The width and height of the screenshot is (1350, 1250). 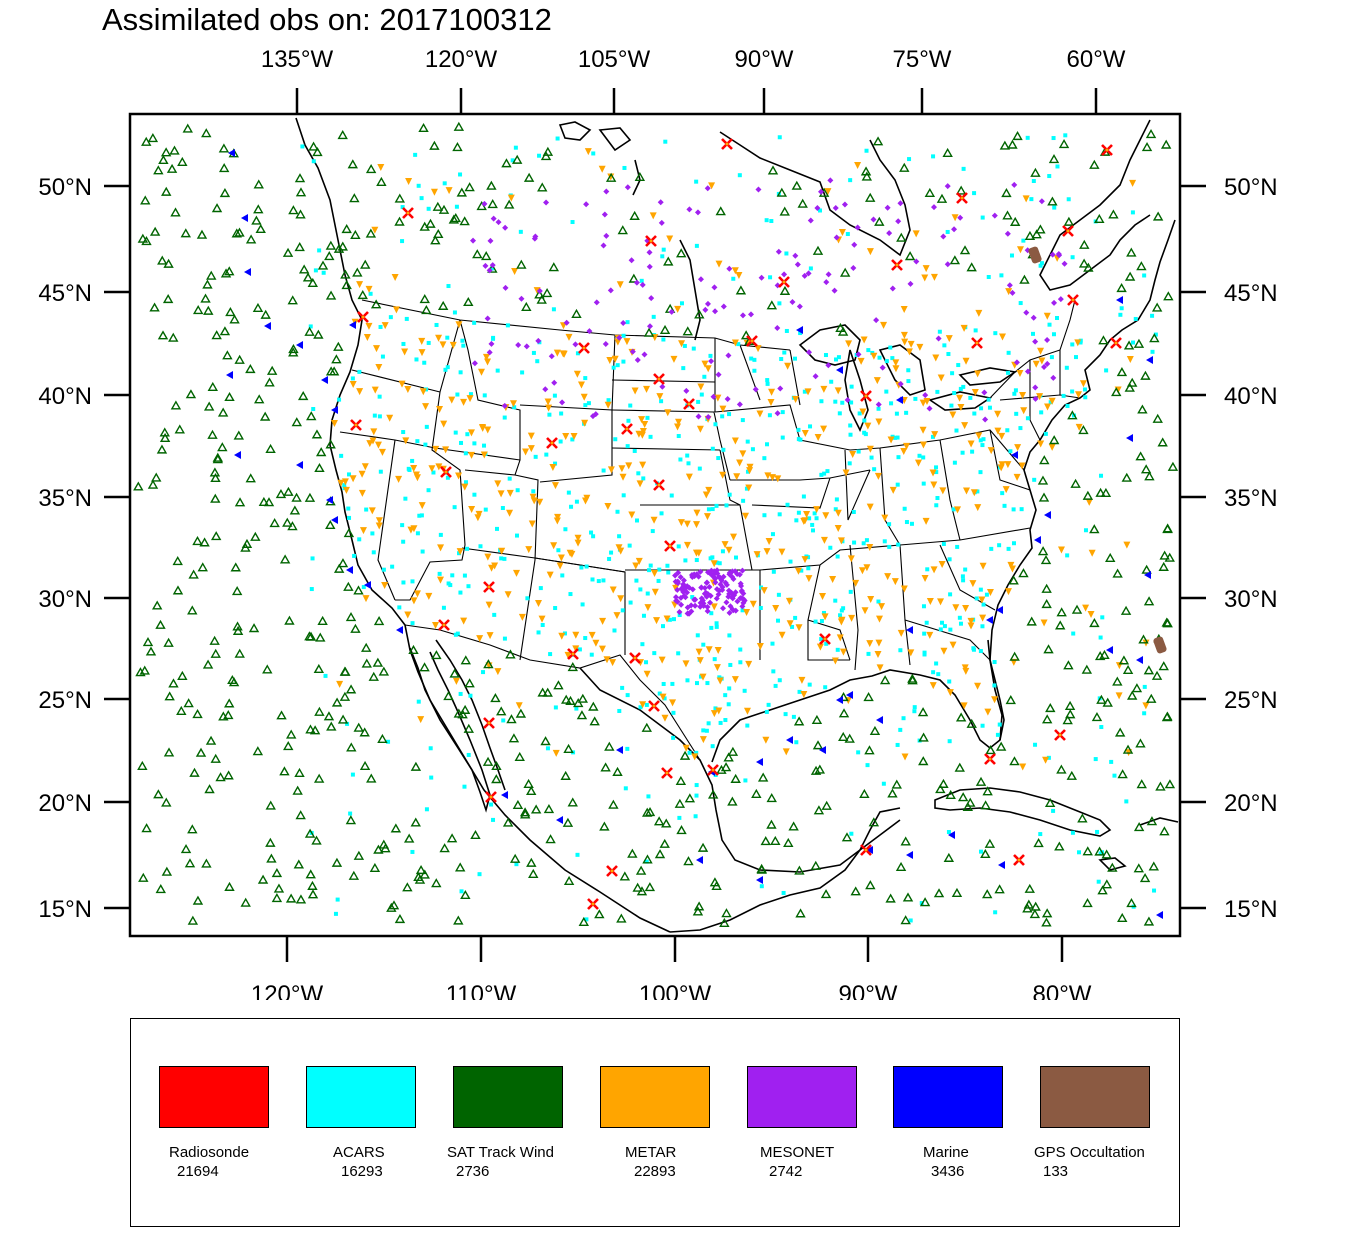 I want to click on bottom-tick-label: 110°W, so click(x=481, y=990).